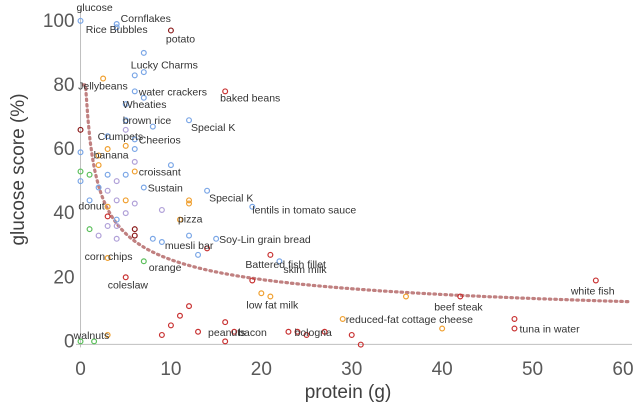  I want to click on y-tick-label: 20, so click(63, 277).